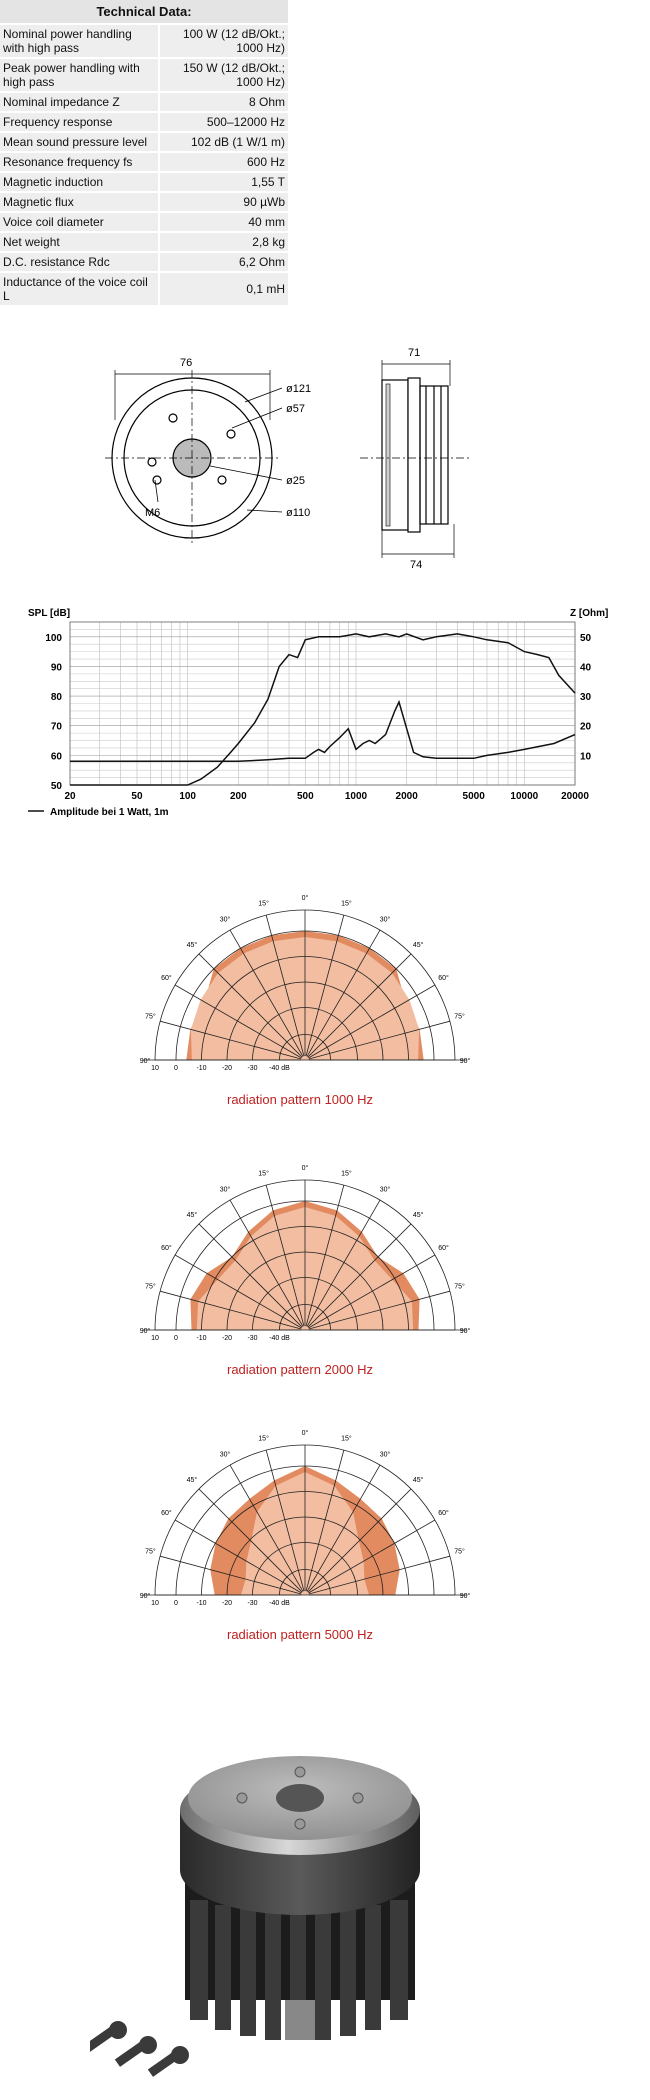 This screenshot has width=650, height=2100. What do you see at coordinates (414, 353) in the screenshot?
I see `dim-side-top: 71` at bounding box center [414, 353].